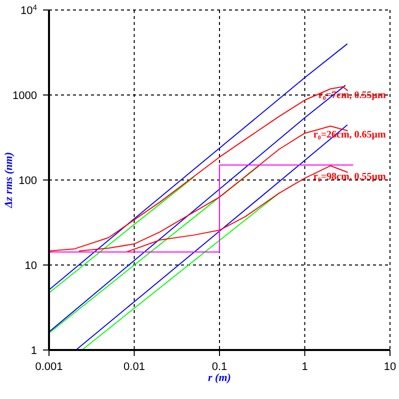 This screenshot has width=399, height=399. What do you see at coordinates (134, 367) in the screenshot?
I see `x-tick-label: 0.01` at bounding box center [134, 367].